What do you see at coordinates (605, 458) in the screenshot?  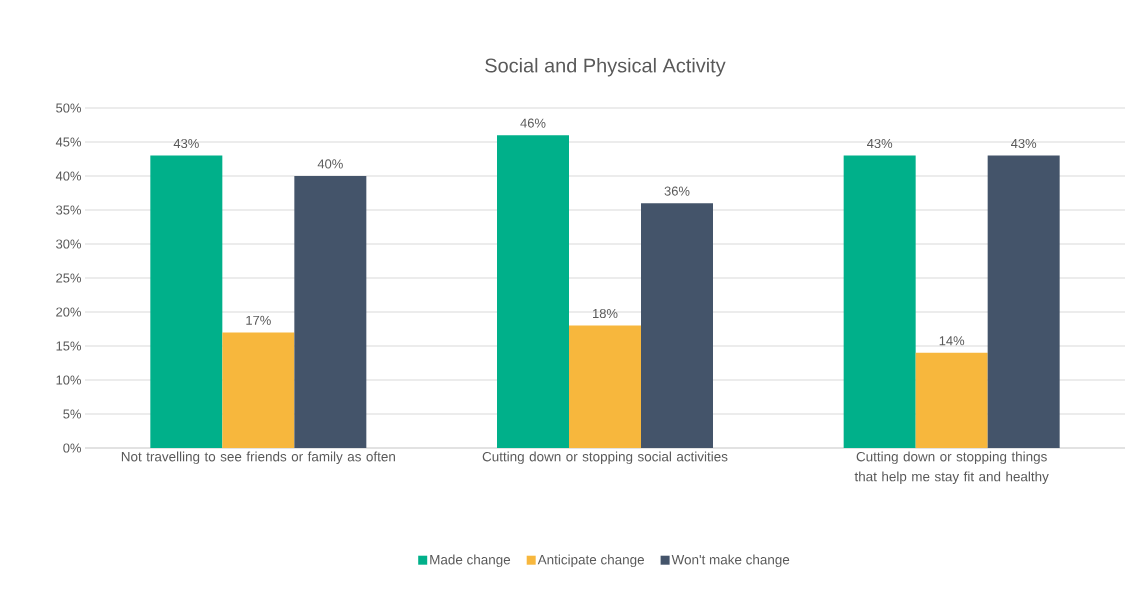 I see `x-tick-label: Cutting down or stopping social activities` at bounding box center [605, 458].